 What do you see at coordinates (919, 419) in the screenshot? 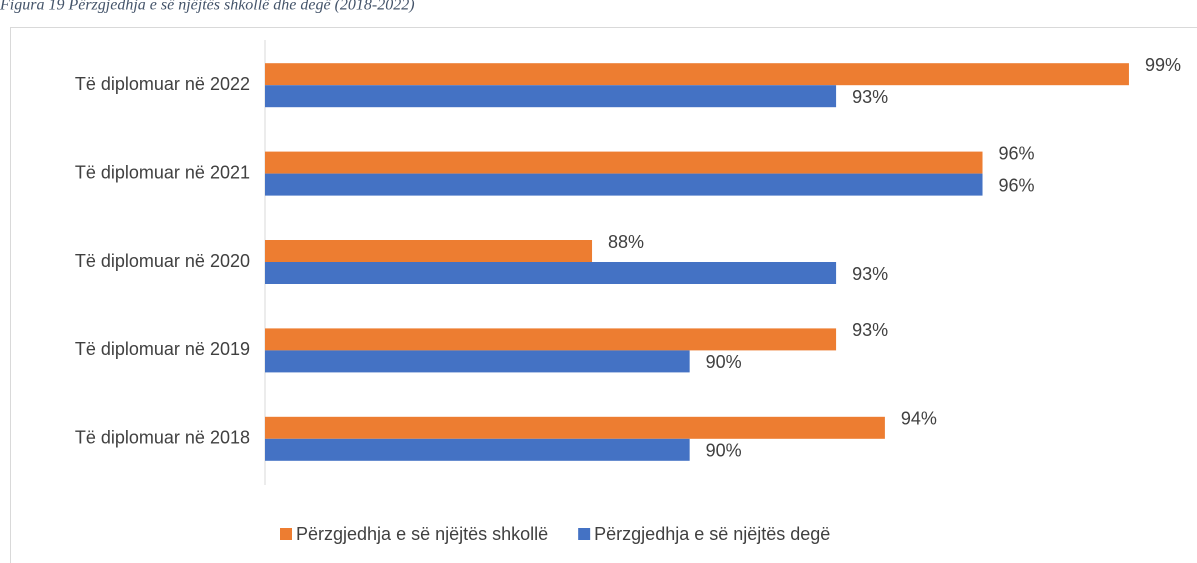
I see `data-label: 94%` at bounding box center [919, 419].